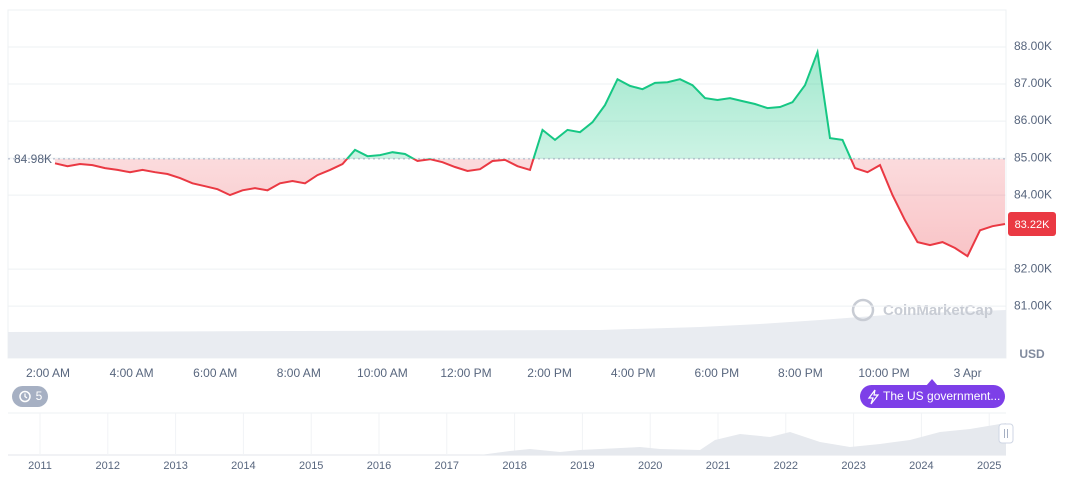  Describe the element at coordinates (465, 373) in the screenshot. I see `x-tick-label: 12:00 PM` at that location.